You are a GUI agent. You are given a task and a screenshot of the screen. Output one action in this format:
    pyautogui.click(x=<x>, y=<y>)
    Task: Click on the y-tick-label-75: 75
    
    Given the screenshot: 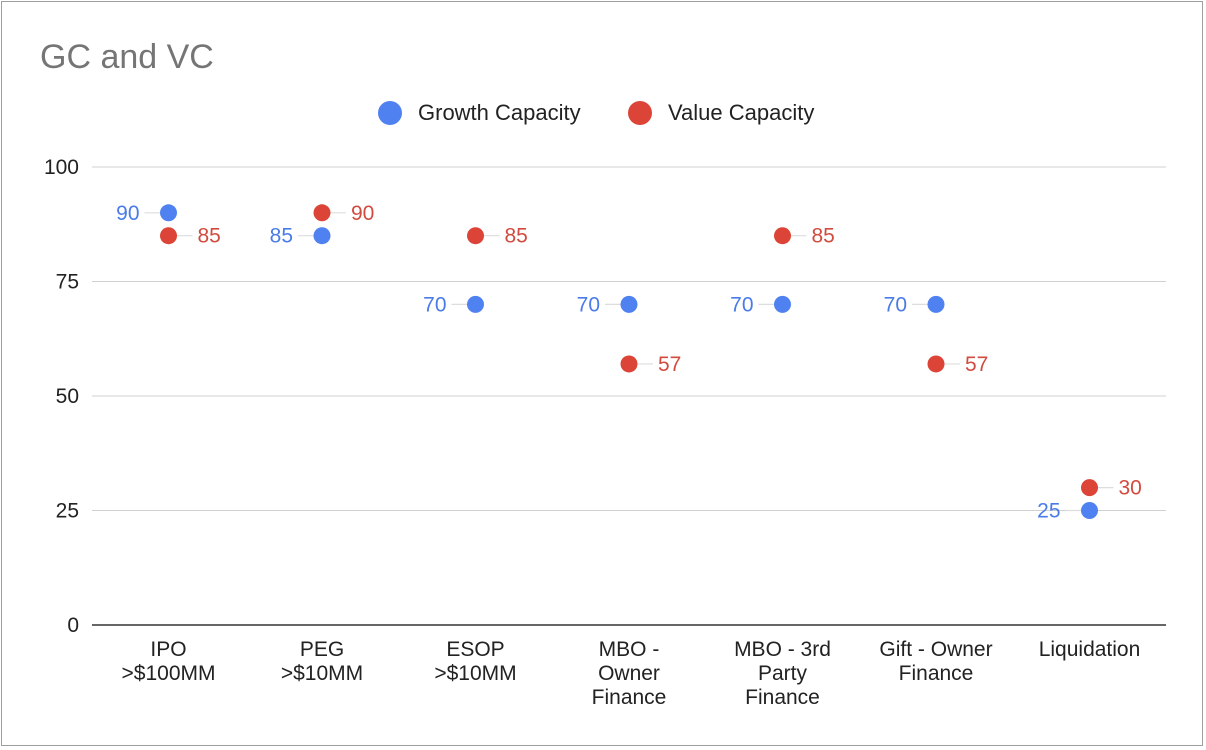 What is the action you would take?
    pyautogui.click(x=67, y=282)
    